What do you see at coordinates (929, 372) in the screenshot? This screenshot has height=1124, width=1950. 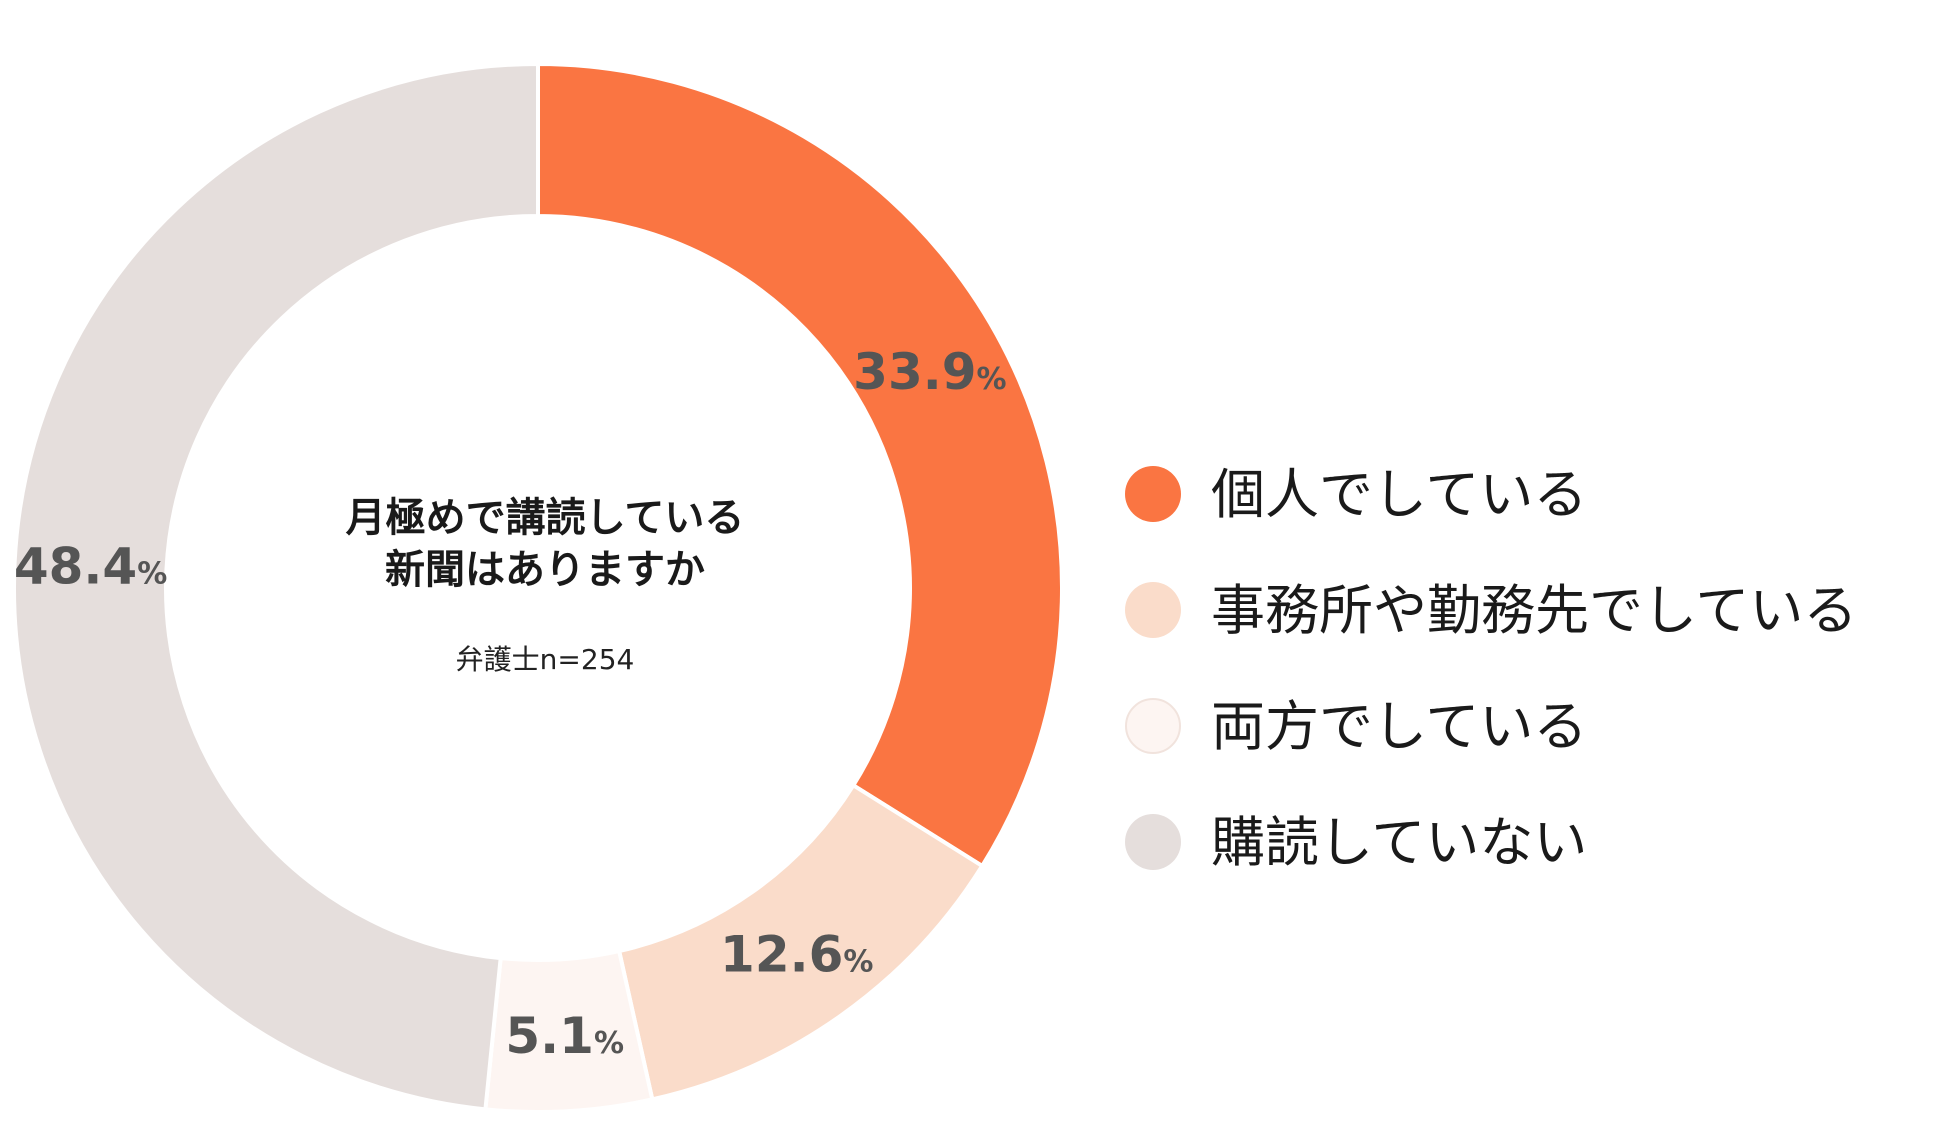 I see `data-label-kojin: 33.9%` at bounding box center [929, 372].